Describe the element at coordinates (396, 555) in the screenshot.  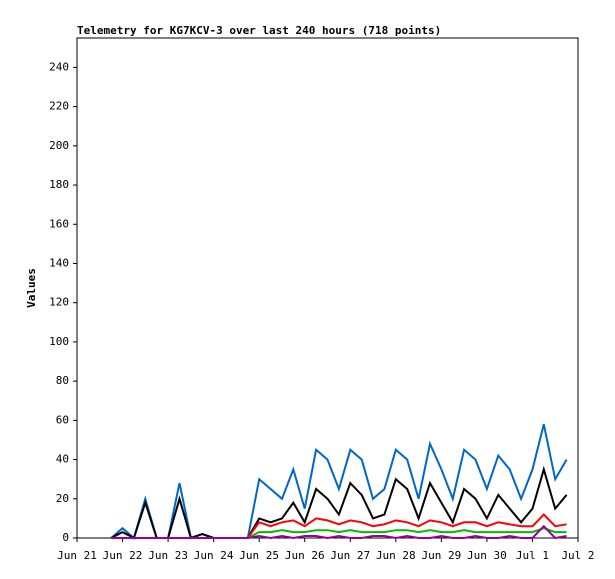
I see `x-tick-label: Jun 28` at that location.